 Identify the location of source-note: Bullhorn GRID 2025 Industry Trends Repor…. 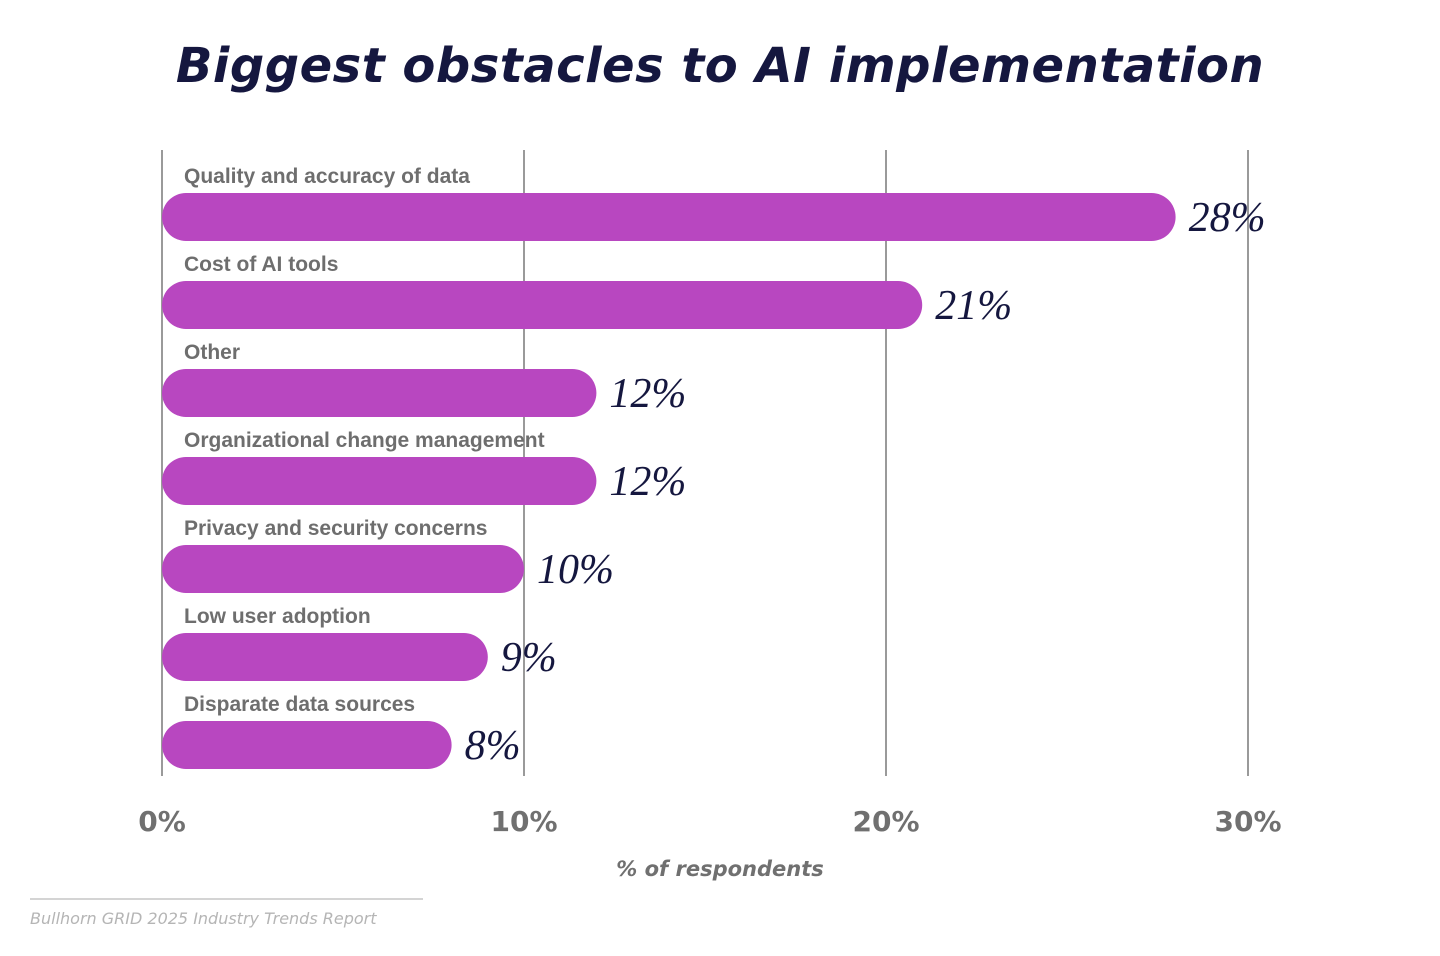
(203, 918).